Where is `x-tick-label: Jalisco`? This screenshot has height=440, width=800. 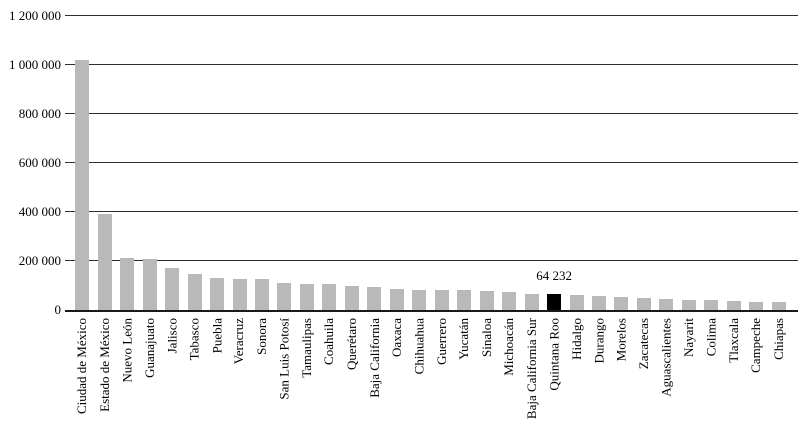 x-tick-label: Jalisco is located at coordinates (172, 336).